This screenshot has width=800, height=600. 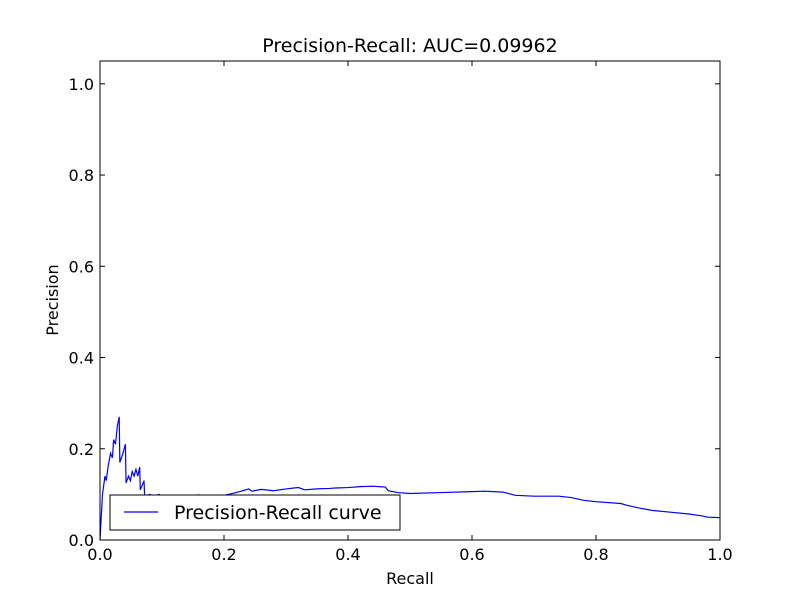 I want to click on y-tick-label: 0.4, so click(x=81, y=358).